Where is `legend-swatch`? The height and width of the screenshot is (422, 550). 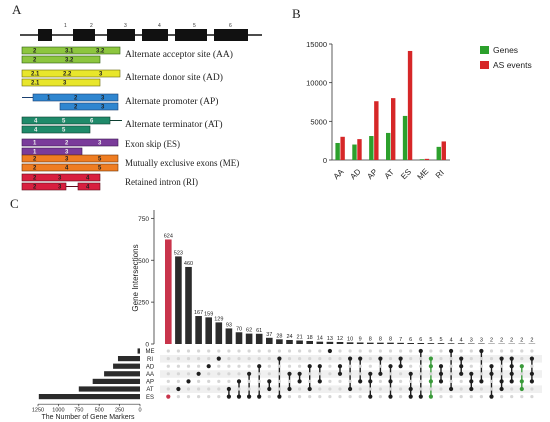 legend-swatch is located at coordinates (484, 50).